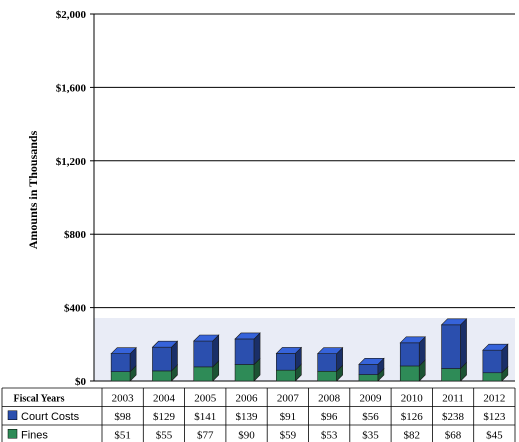  What do you see at coordinates (288, 417) in the screenshot?
I see `table-value-cell: $91` at bounding box center [288, 417].